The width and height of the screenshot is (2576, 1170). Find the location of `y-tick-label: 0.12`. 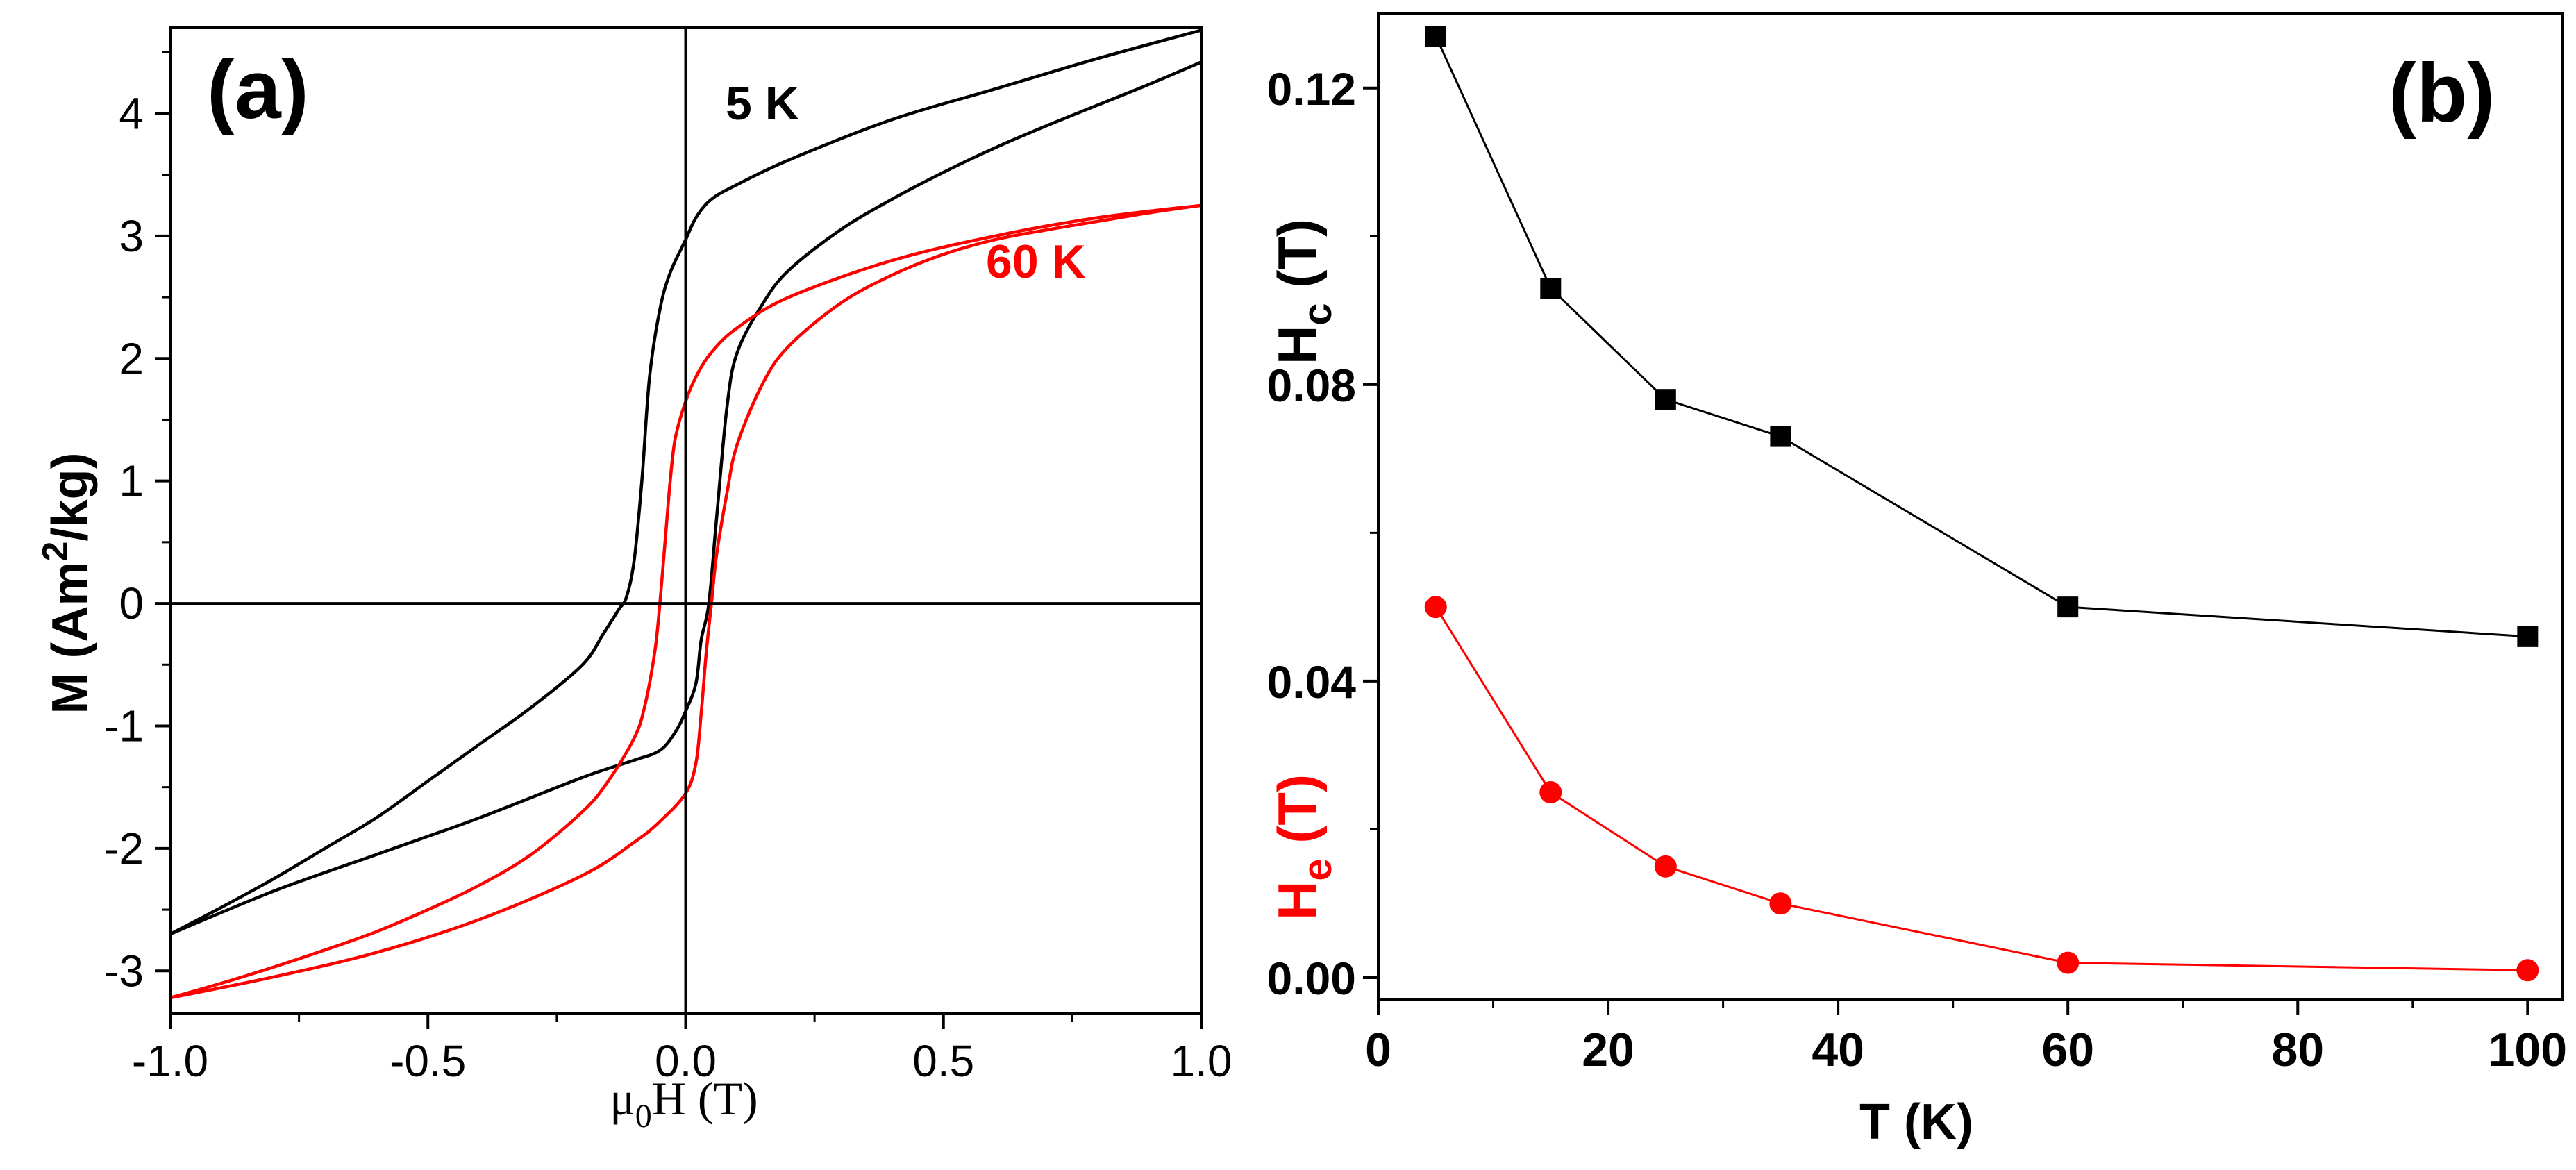

y-tick-label: 0.12 is located at coordinates (1311, 89).